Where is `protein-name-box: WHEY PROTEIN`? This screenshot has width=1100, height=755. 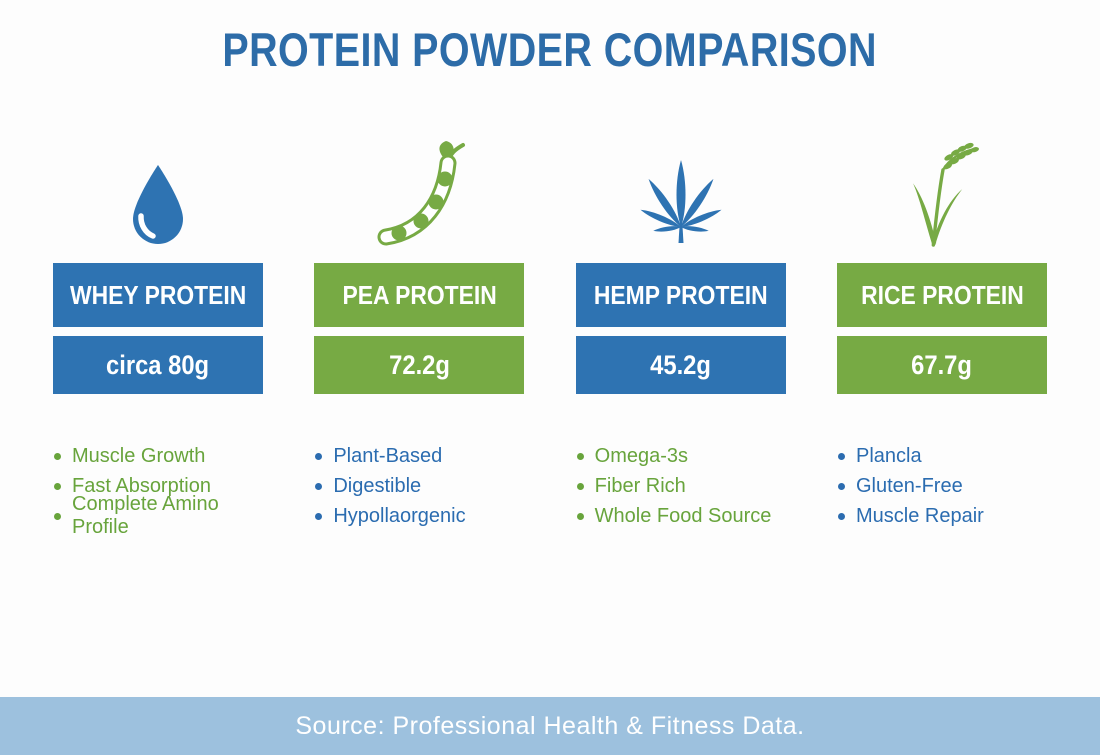 protein-name-box: WHEY PROTEIN is located at coordinates (158, 295).